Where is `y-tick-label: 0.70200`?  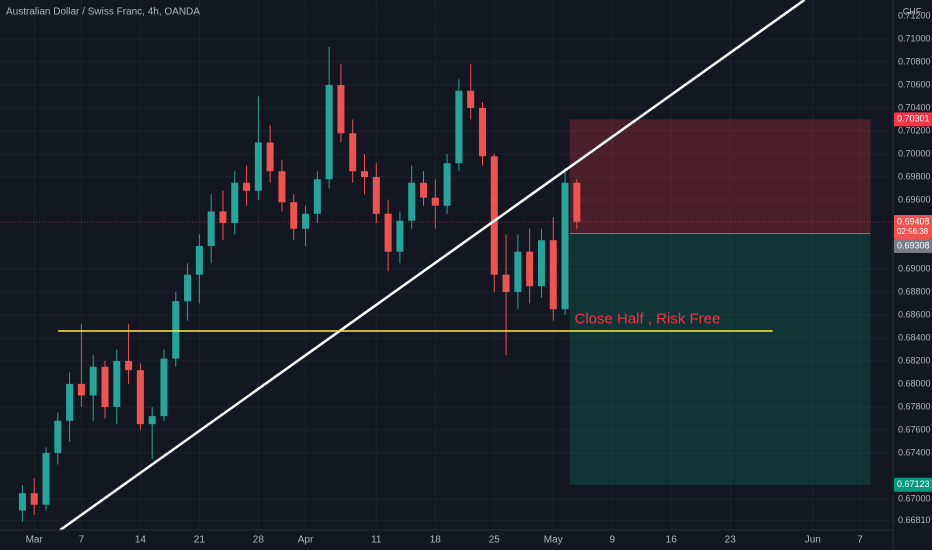
y-tick-label: 0.70200 is located at coordinates (914, 130).